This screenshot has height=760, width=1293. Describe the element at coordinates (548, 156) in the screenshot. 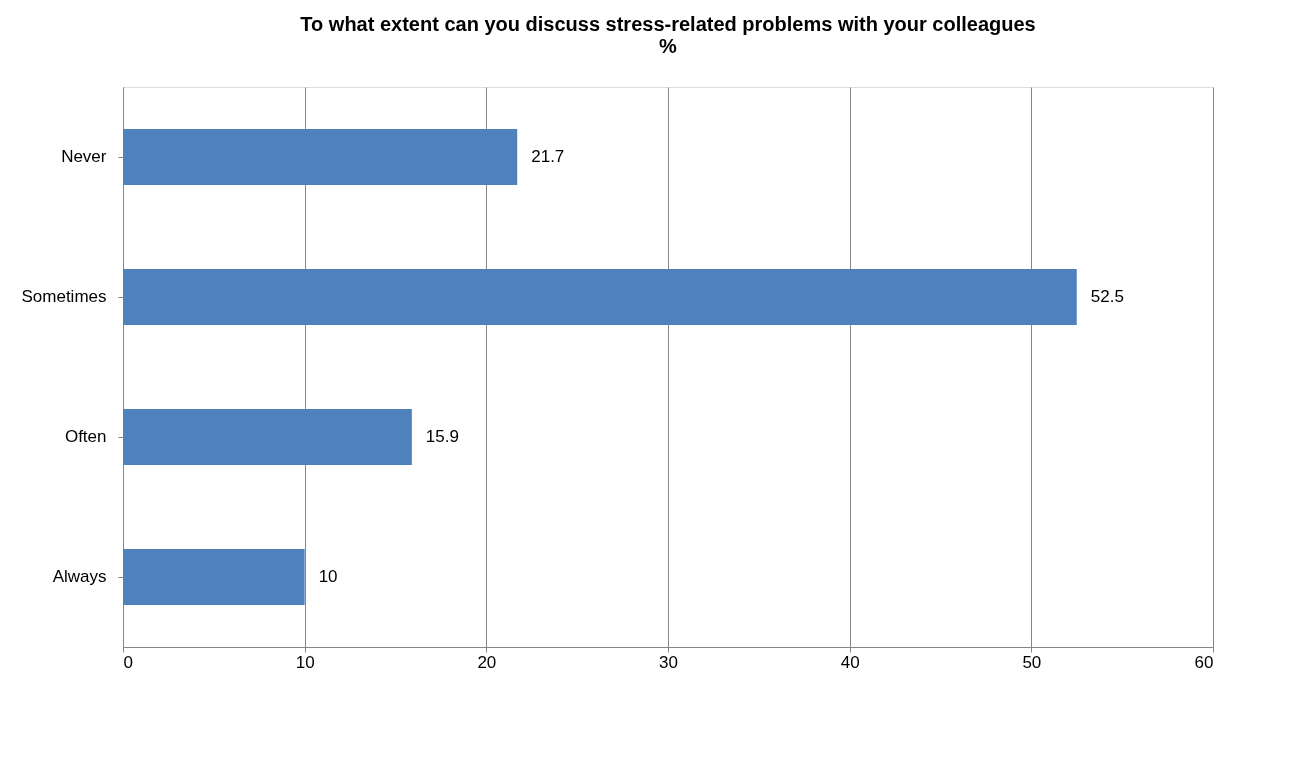

I see `data-label: 21.7` at that location.